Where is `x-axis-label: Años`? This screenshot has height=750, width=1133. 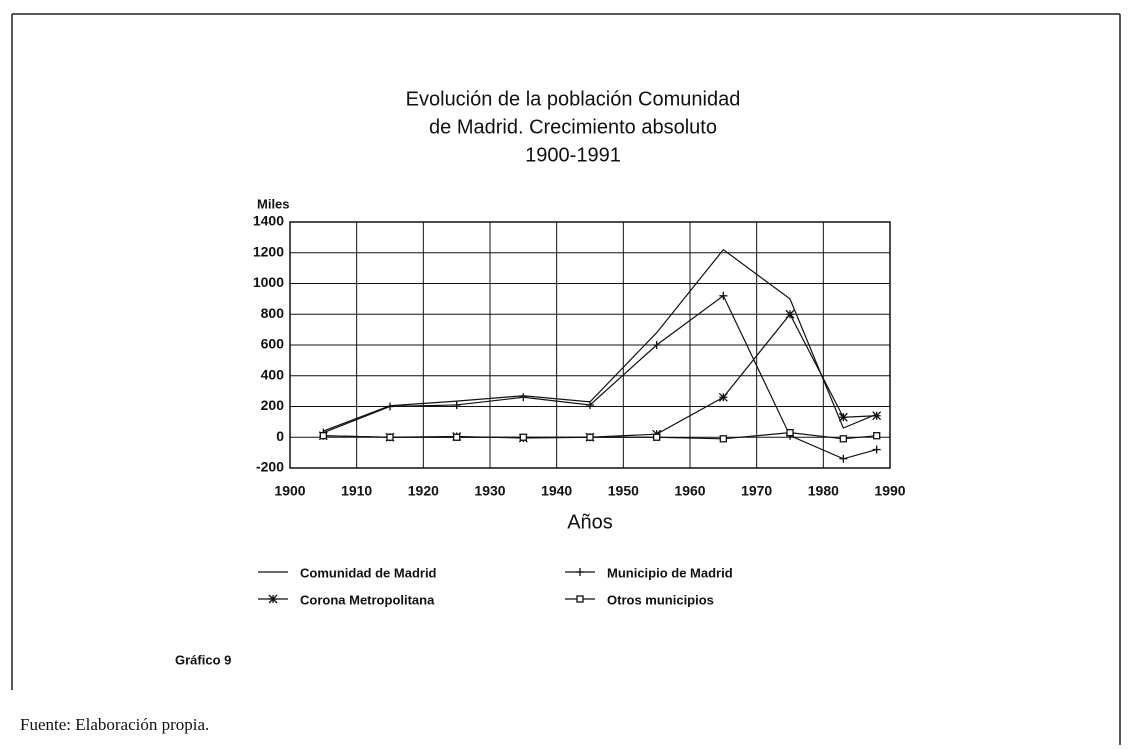 x-axis-label: Años is located at coordinates (590, 522).